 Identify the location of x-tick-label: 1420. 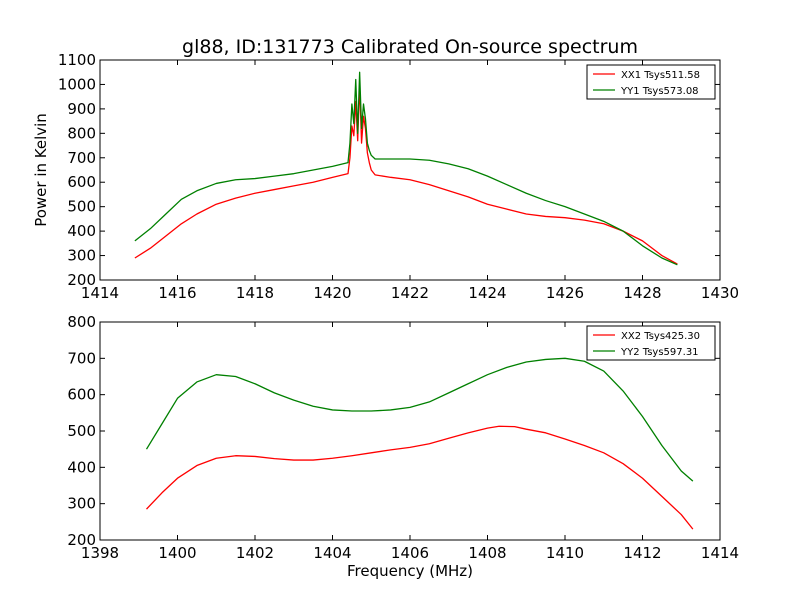
(332, 293).